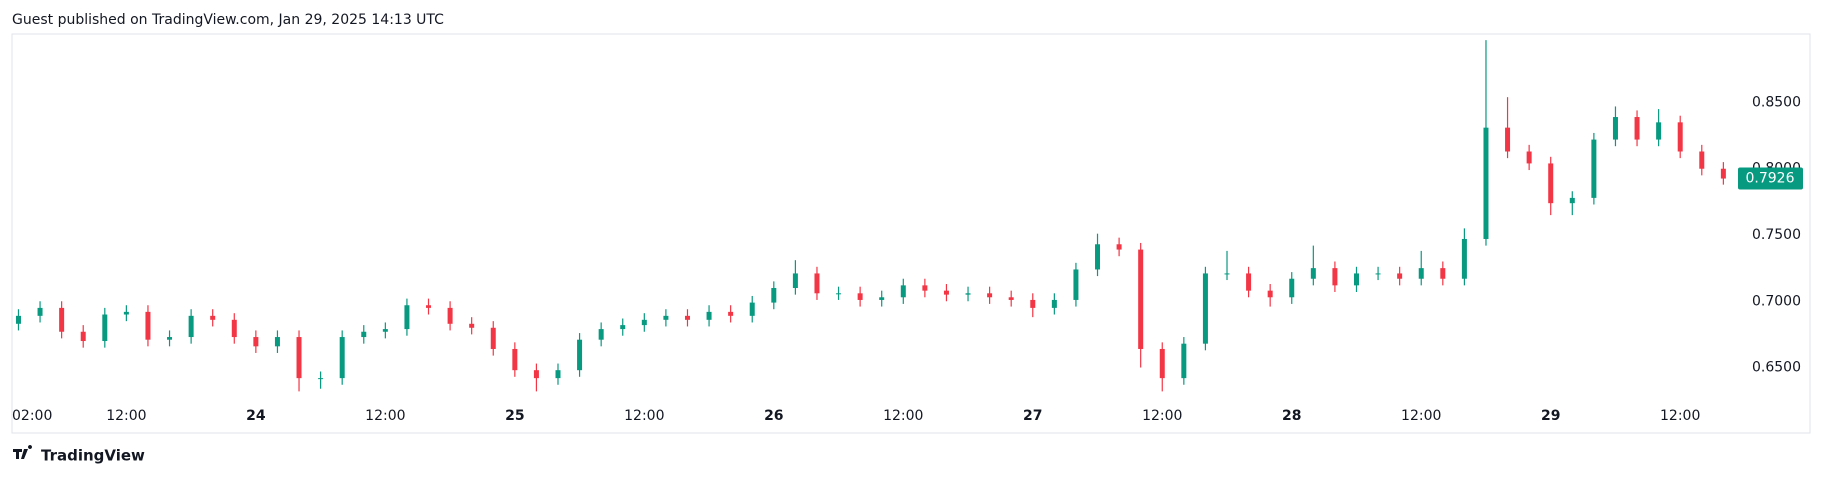  I want to click on x-tick-label: 27, so click(1032, 416).